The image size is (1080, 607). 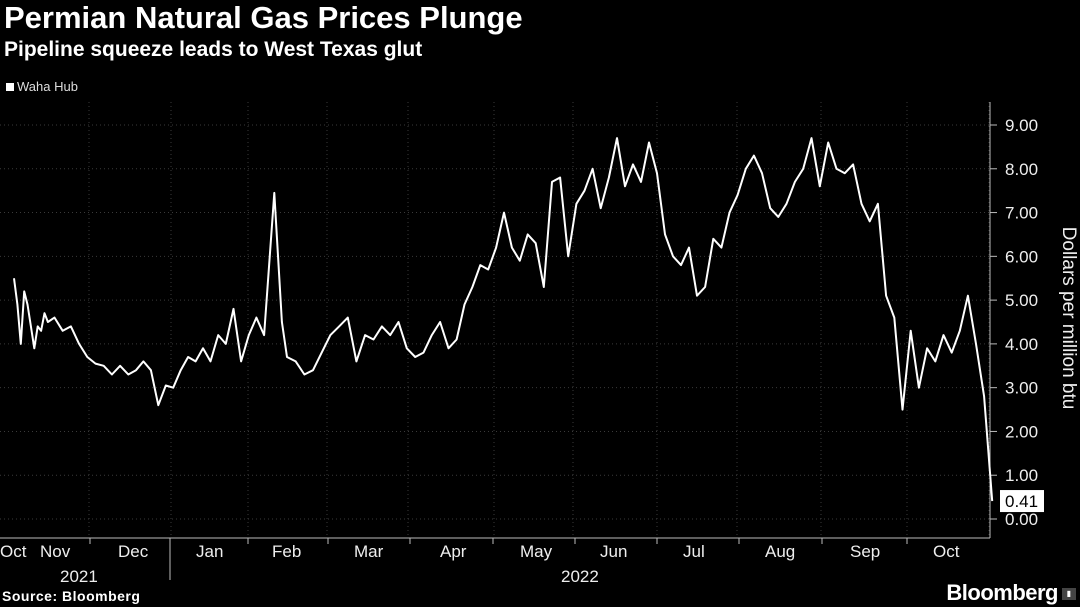 I want to click on x-tick-label: Nov, so click(x=55, y=551).